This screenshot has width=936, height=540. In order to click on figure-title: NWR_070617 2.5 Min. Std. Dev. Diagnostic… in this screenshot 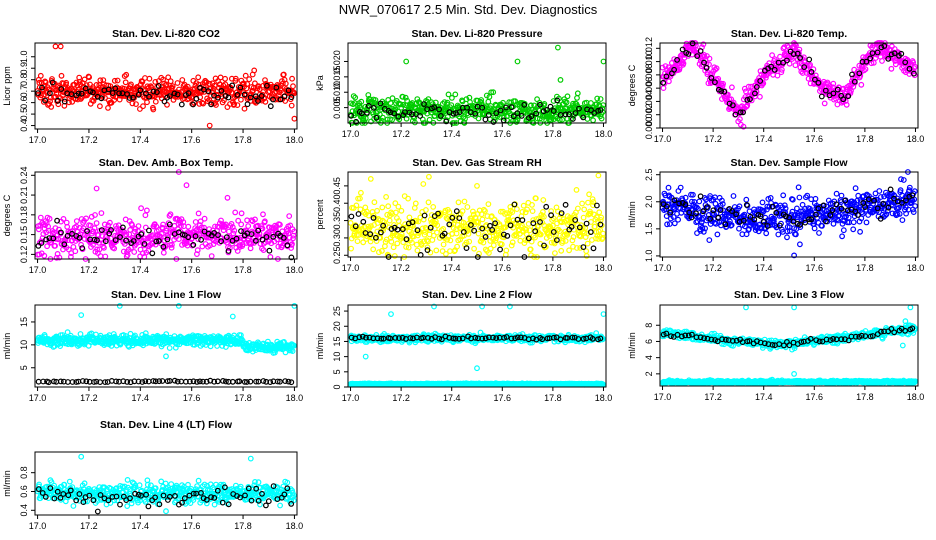, I will do `click(468, 9)`.